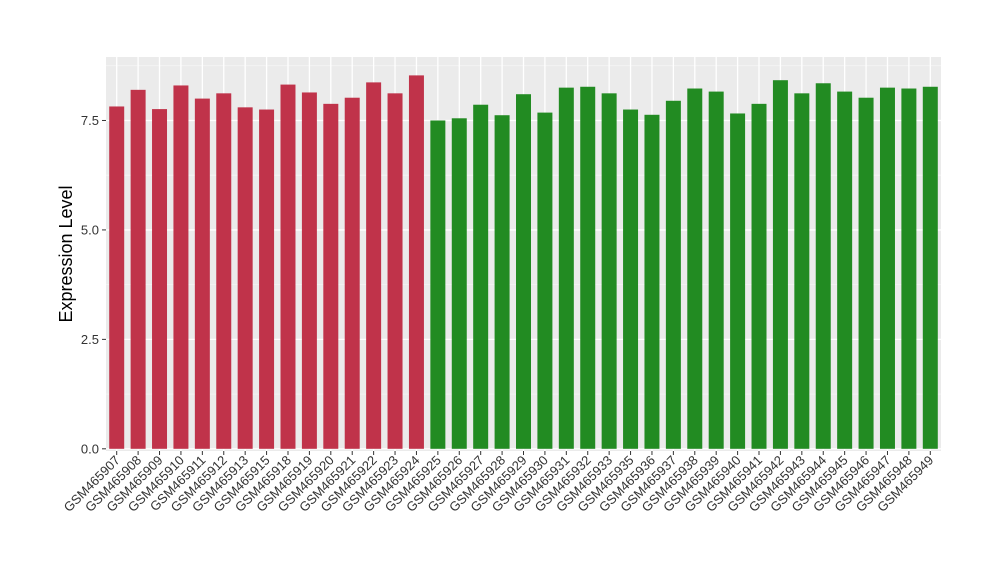 This screenshot has height=580, width=1000. Describe the element at coordinates (181, 267) in the screenshot. I see `bar-GSM465910` at that location.